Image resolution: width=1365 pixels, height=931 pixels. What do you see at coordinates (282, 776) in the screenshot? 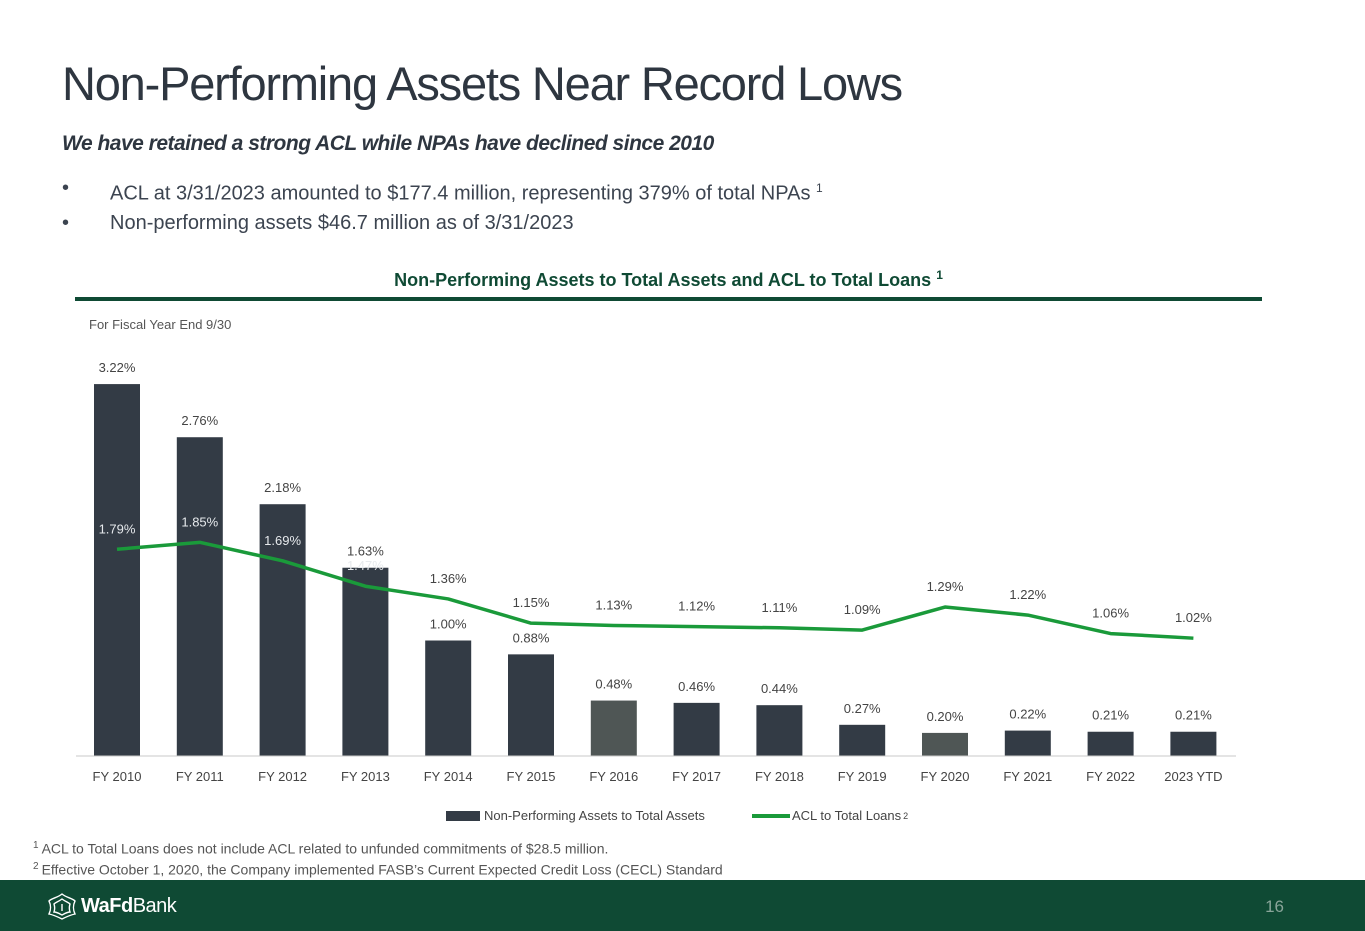
I see `x-tick-label: FY 2012` at bounding box center [282, 776].